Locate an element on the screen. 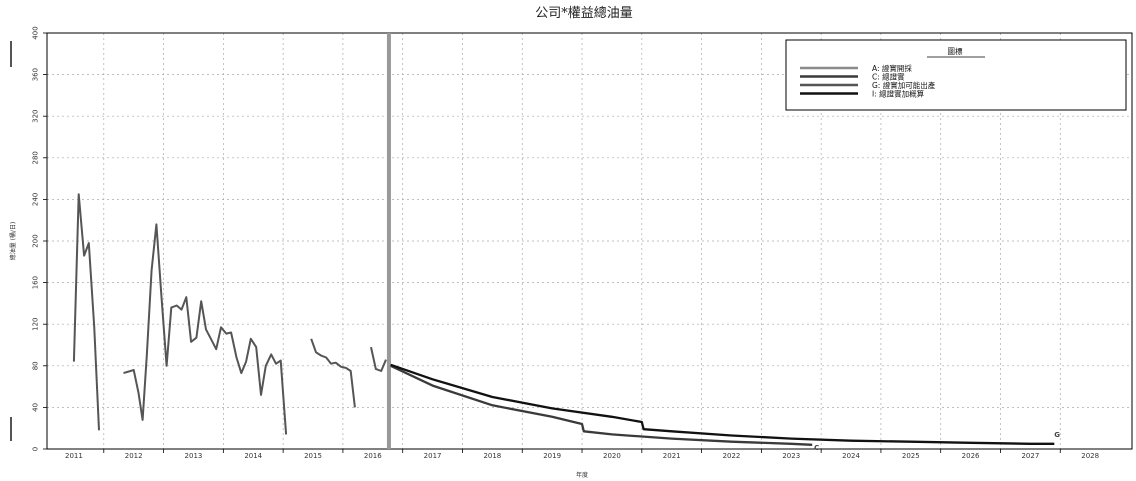 The width and height of the screenshot is (1136, 481). x-tick-label: 2028 is located at coordinates (1090, 456).